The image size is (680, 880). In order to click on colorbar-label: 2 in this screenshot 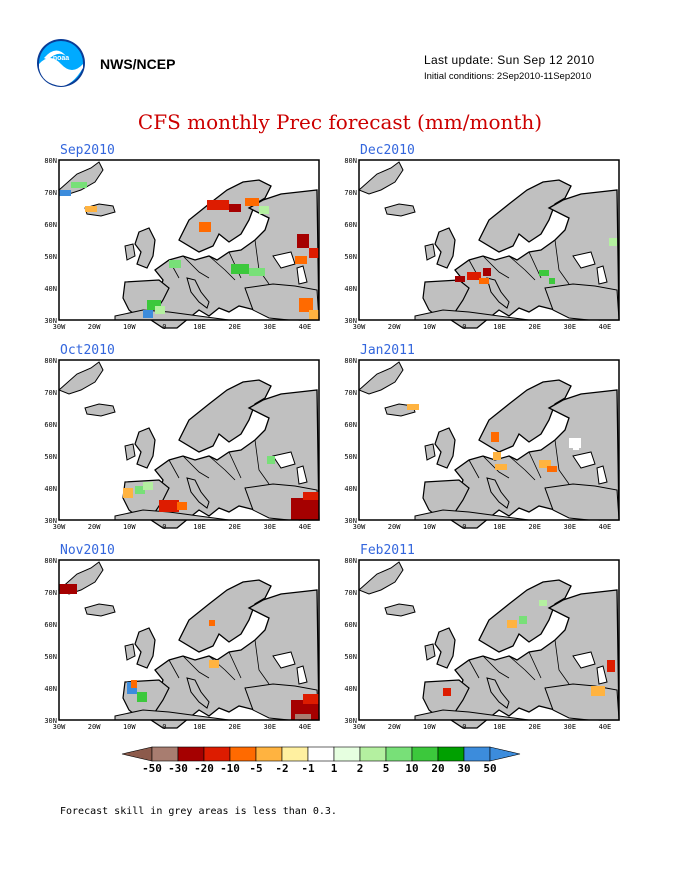, I will do `click(360, 768)`.